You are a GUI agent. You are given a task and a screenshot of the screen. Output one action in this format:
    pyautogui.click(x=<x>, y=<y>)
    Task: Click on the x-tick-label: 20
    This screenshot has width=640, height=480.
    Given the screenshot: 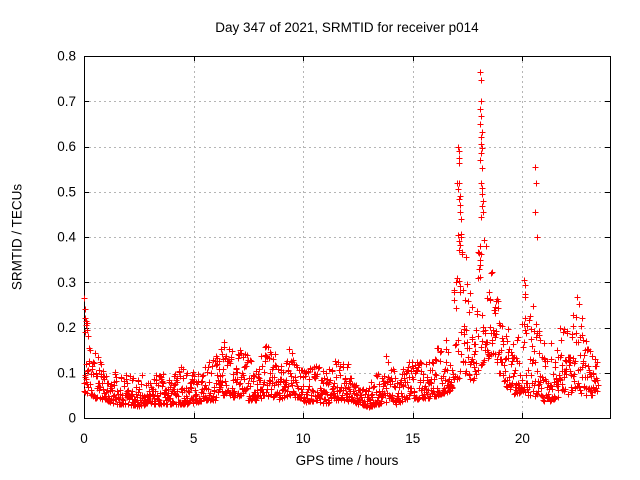 What is the action you would take?
    pyautogui.click(x=522, y=438)
    